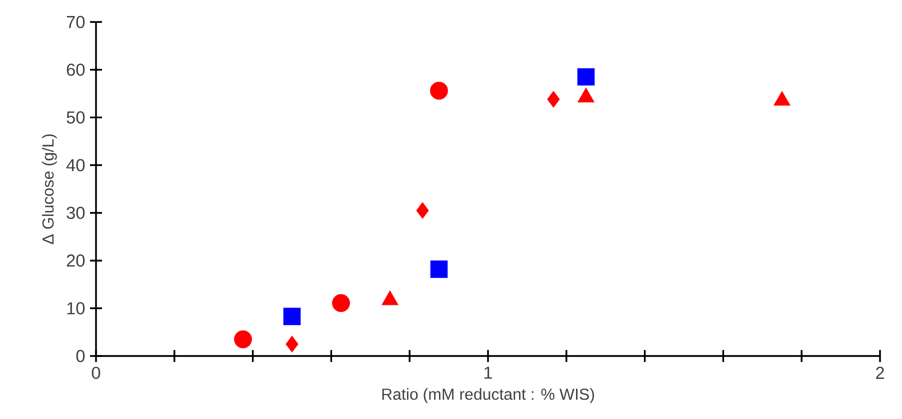 Image resolution: width=902 pixels, height=419 pixels. Describe the element at coordinates (880, 372) in the screenshot. I see `x-tick-label: 2` at that location.